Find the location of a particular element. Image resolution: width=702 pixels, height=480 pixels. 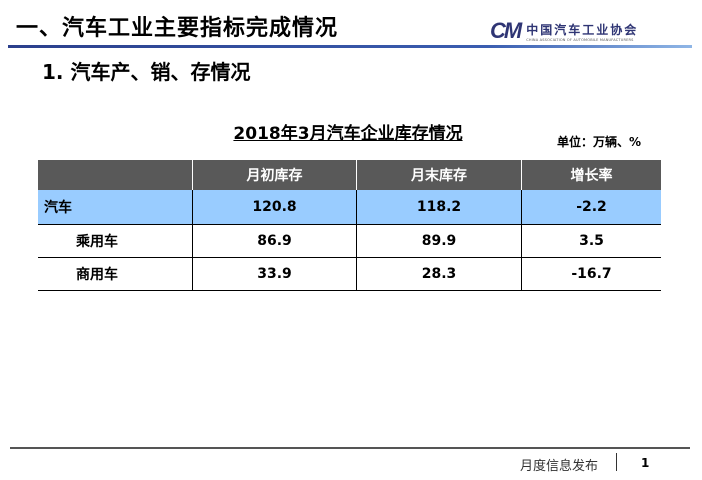

header-divider is located at coordinates (350, 46).